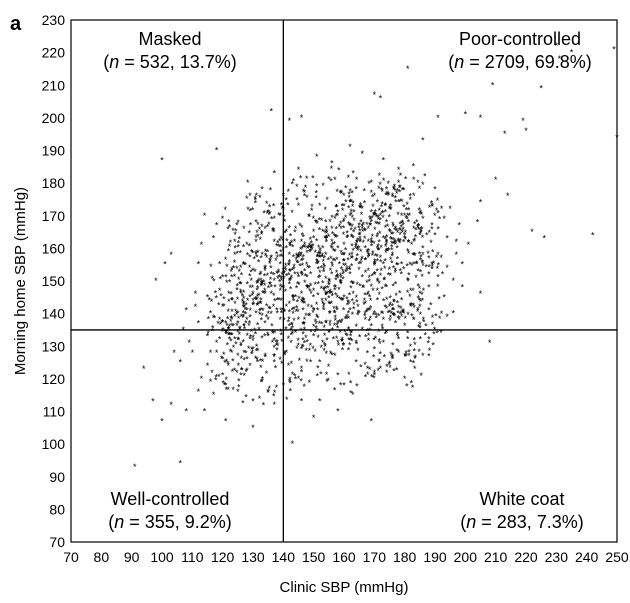 The height and width of the screenshot is (603, 630). I want to click on x-tick-label: 150, so click(314, 557).